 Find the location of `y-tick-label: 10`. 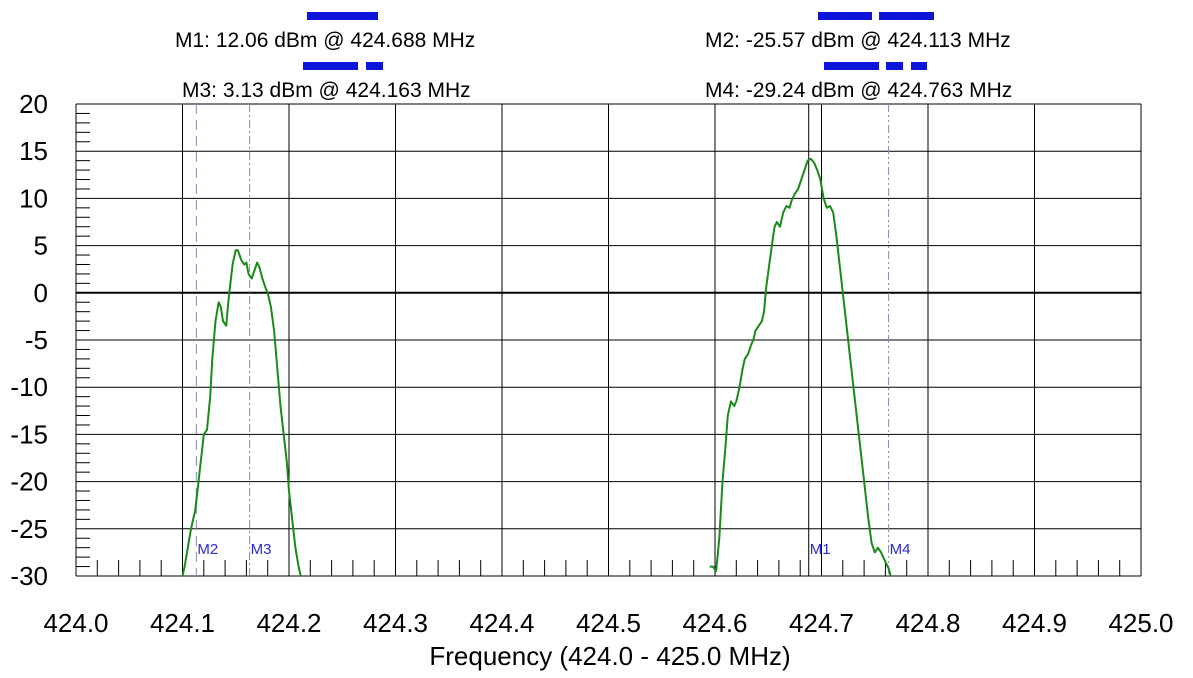

y-tick-label: 10 is located at coordinates (33, 198).